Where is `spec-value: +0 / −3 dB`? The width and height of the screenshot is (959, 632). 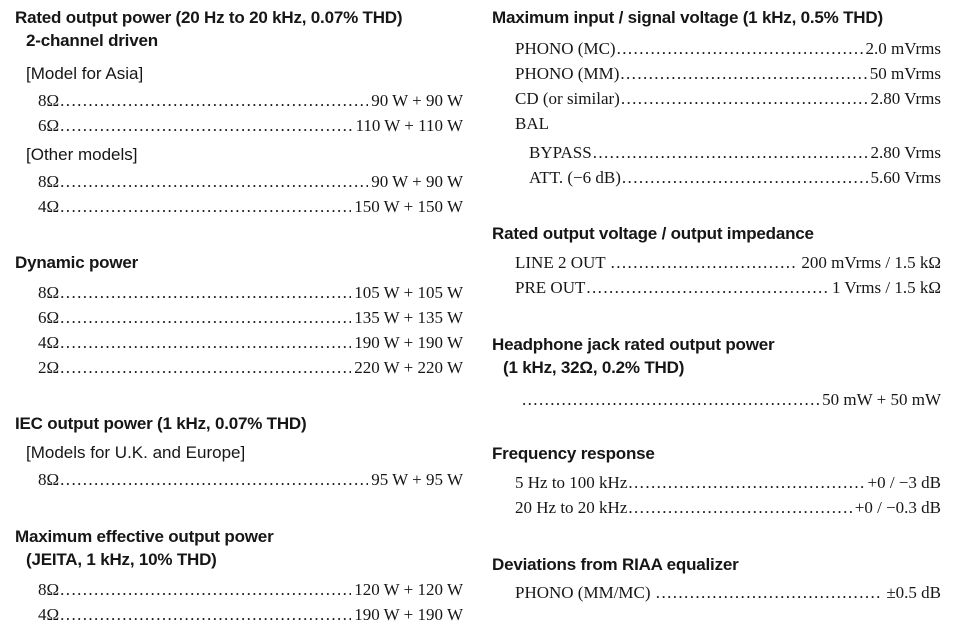
spec-value: +0 / −3 dB is located at coordinates (904, 482).